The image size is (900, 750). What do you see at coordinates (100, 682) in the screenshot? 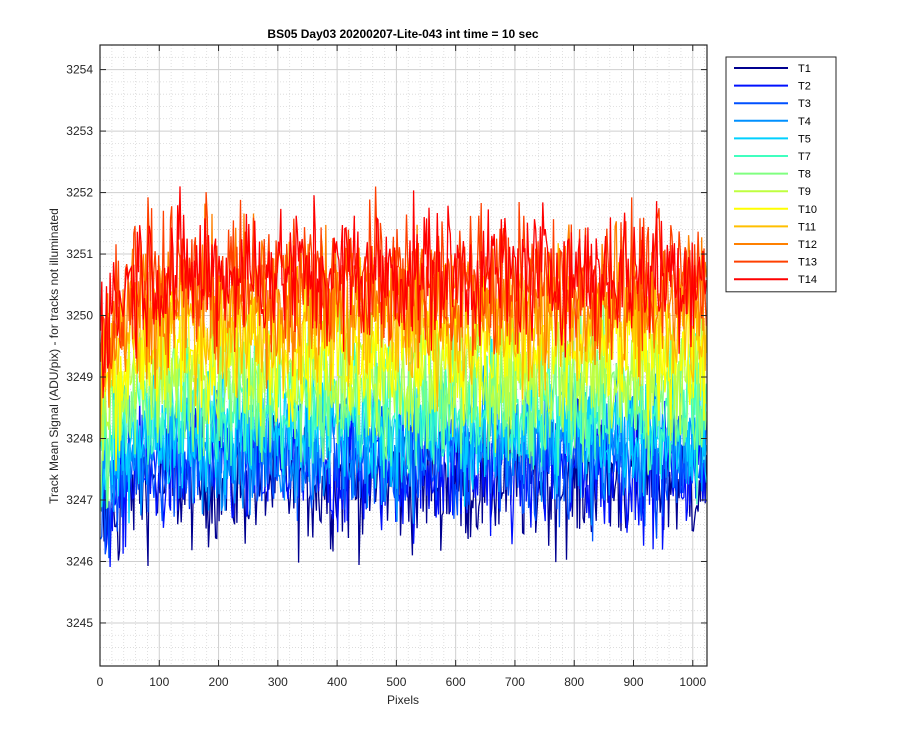
I see `x-tick-label: 0` at bounding box center [100, 682].